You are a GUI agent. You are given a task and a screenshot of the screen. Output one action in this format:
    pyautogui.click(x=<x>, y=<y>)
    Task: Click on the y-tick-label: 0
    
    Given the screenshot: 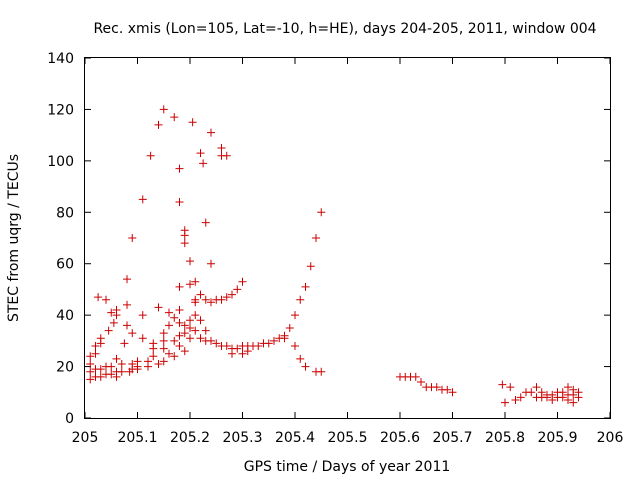 What is the action you would take?
    pyautogui.click(x=69, y=419)
    